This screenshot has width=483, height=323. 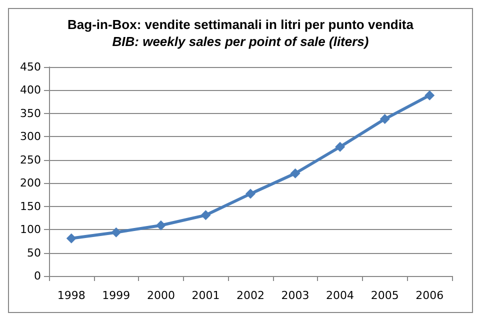 What do you see at coordinates (295, 295) in the screenshot?
I see `x-tick-label: 2003` at bounding box center [295, 295].